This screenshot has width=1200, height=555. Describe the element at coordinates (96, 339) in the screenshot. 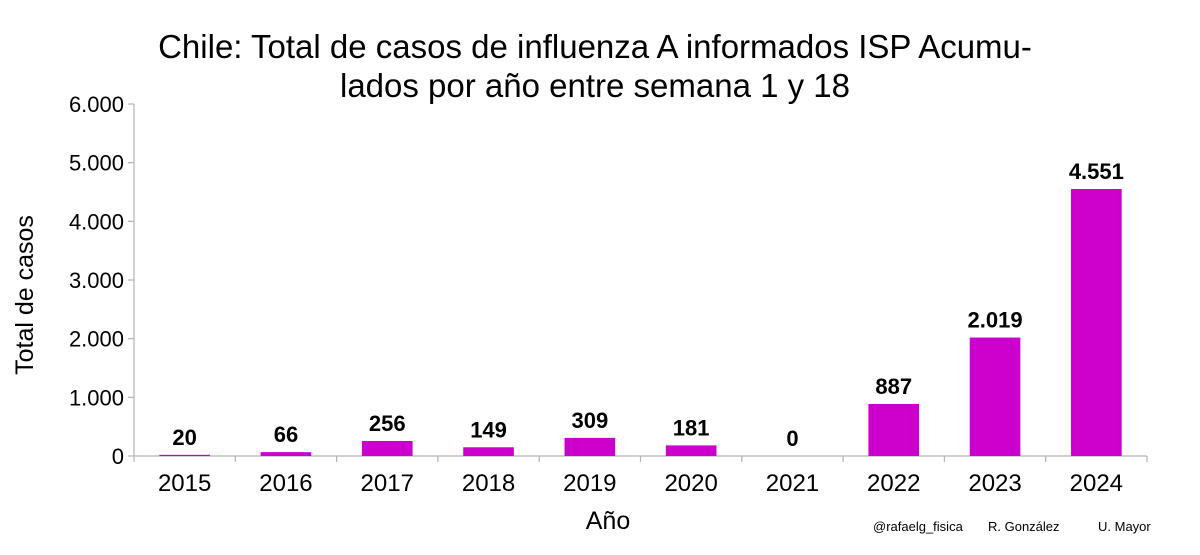

I see `y-tick-label: 2.000` at that location.